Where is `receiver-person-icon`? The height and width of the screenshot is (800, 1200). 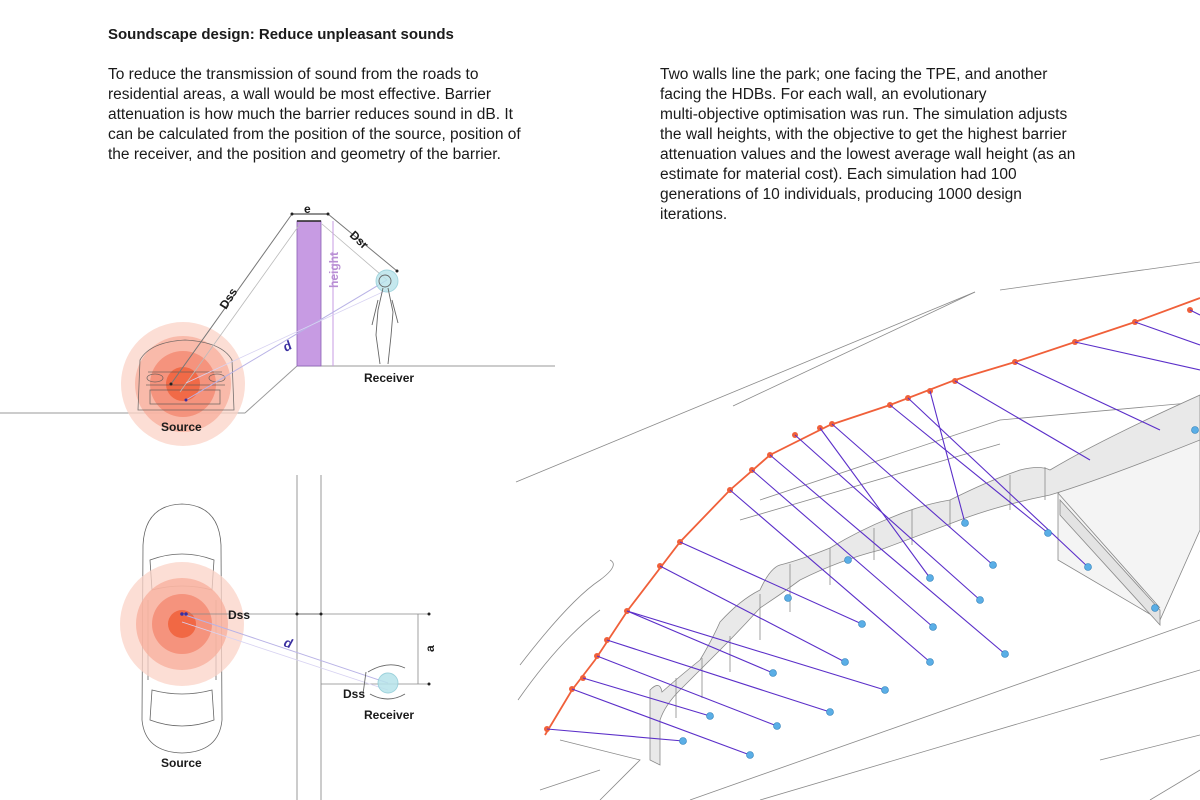 receiver-person-icon is located at coordinates (385, 317).